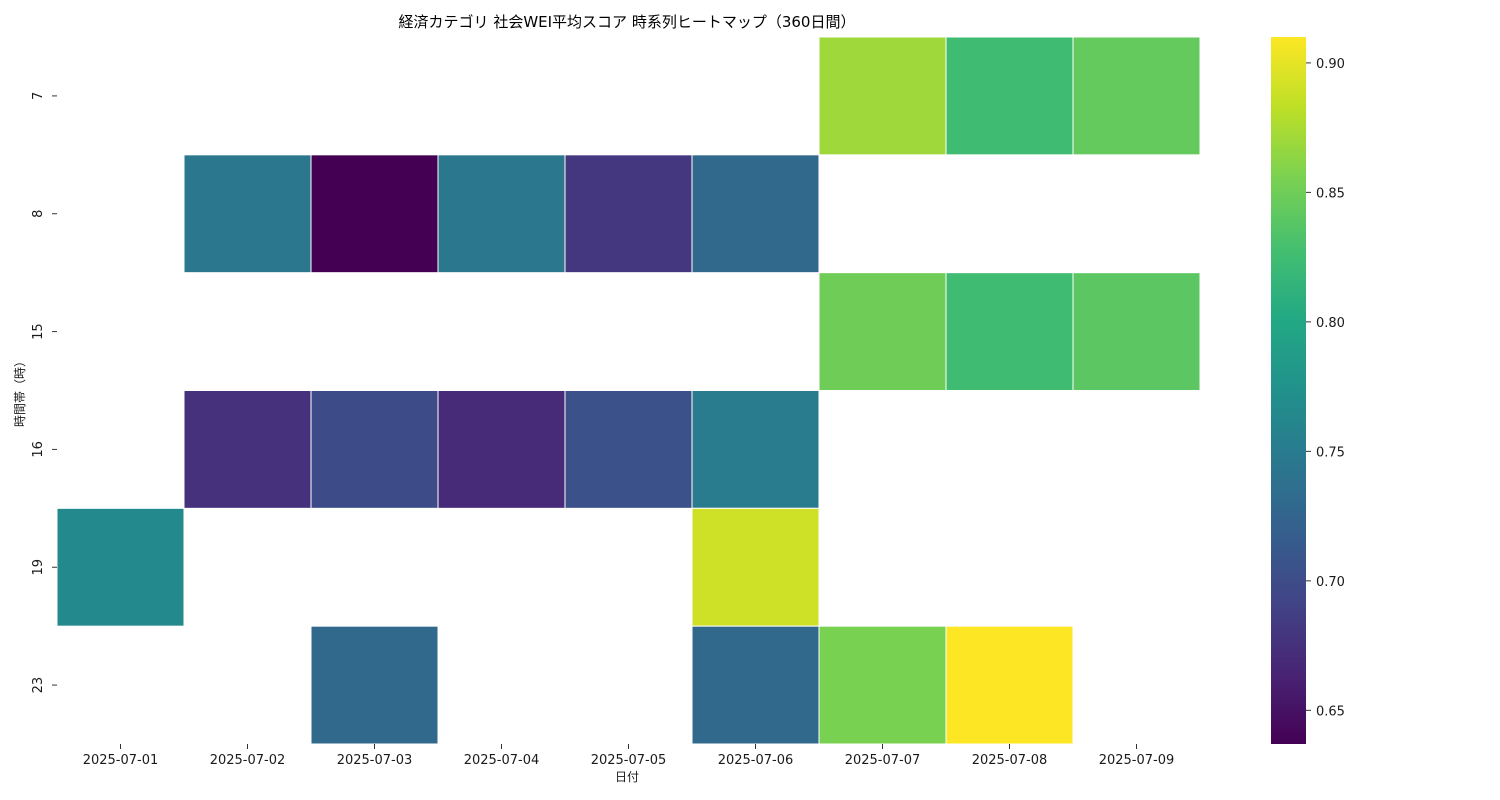 The height and width of the screenshot is (800, 1500). Describe the element at coordinates (627, 22) in the screenshot. I see `chart-title: 経済カテゴリ 社会WEI平均スコア 時系列ヒートマップ（360日間）` at that location.